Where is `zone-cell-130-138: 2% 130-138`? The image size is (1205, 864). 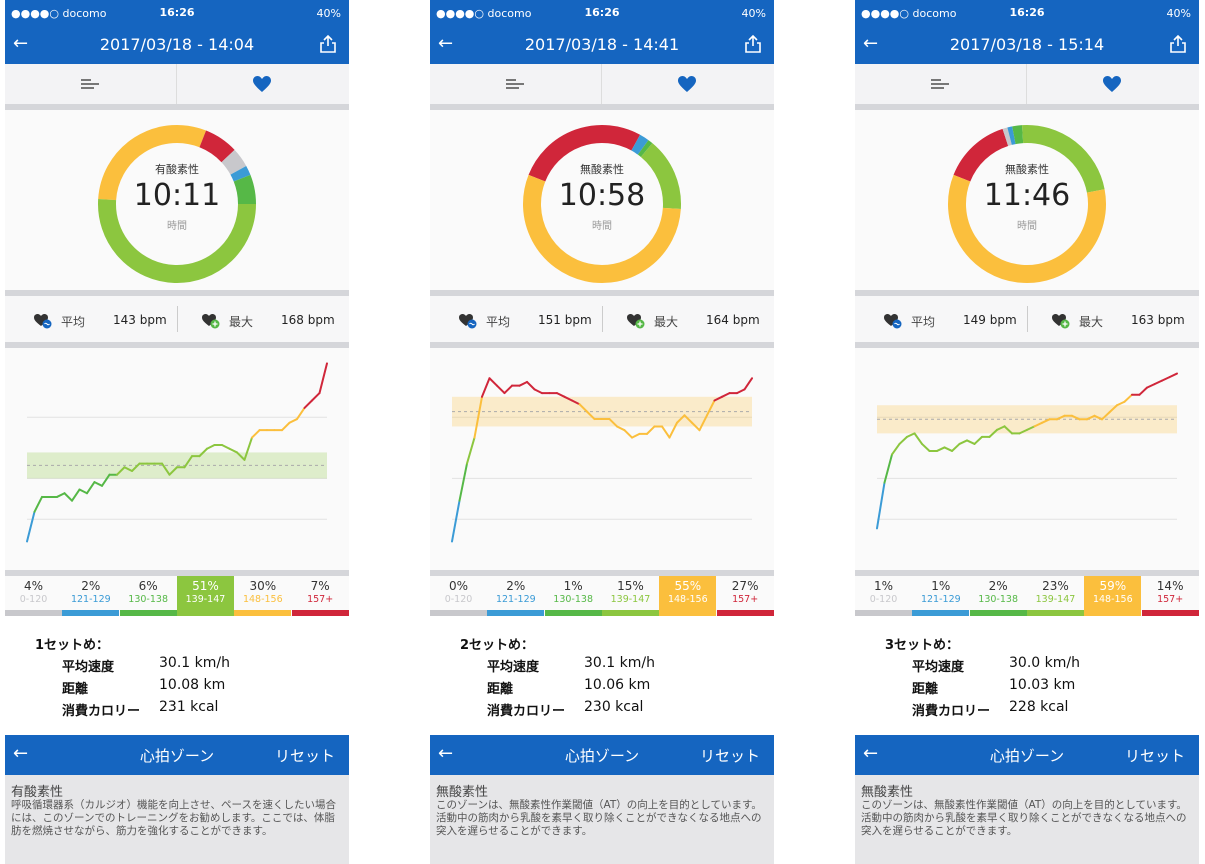 zone-cell-130-138: 2% 130-138 is located at coordinates (998, 596).